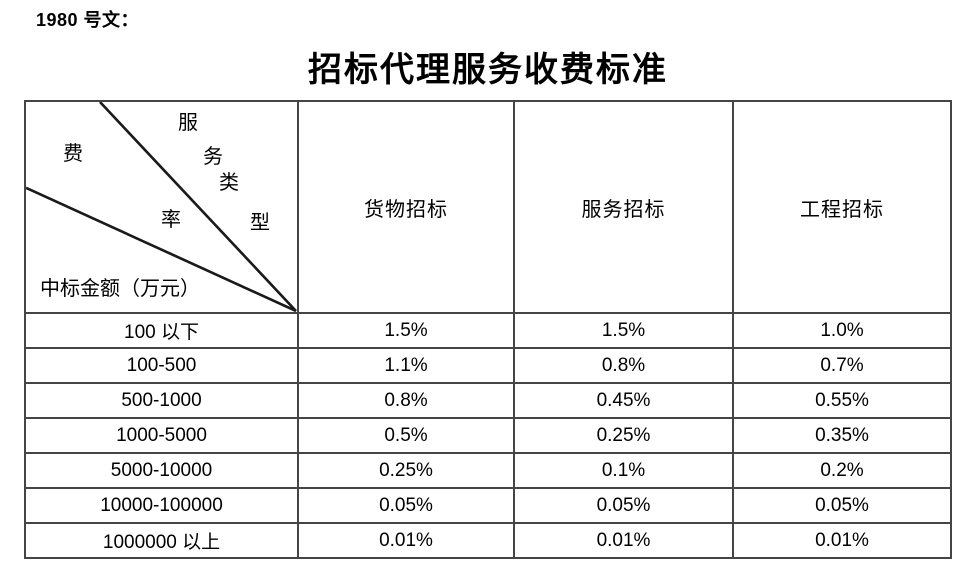 Image resolution: width=976 pixels, height=581 pixels. I want to click on column-header-goods: 货物招标, so click(406, 207).